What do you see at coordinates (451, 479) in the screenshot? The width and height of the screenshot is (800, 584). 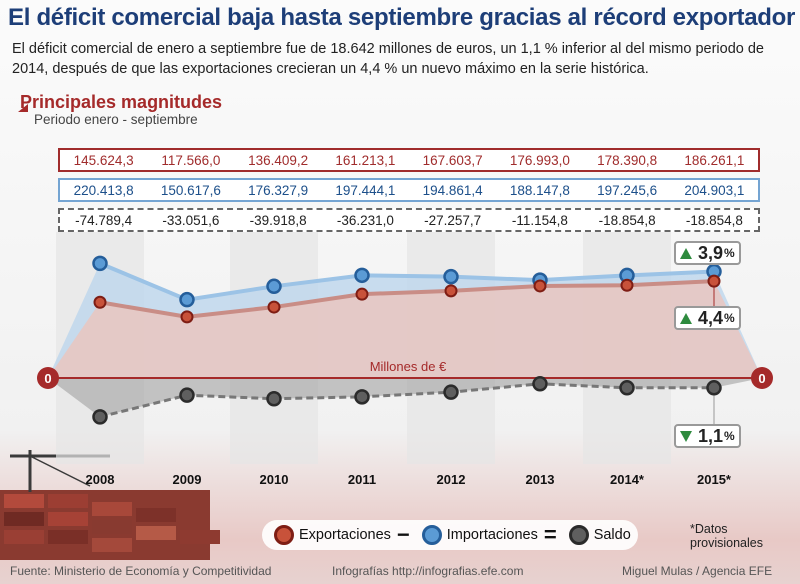 I see `x-tick-label: 2012` at bounding box center [451, 479].